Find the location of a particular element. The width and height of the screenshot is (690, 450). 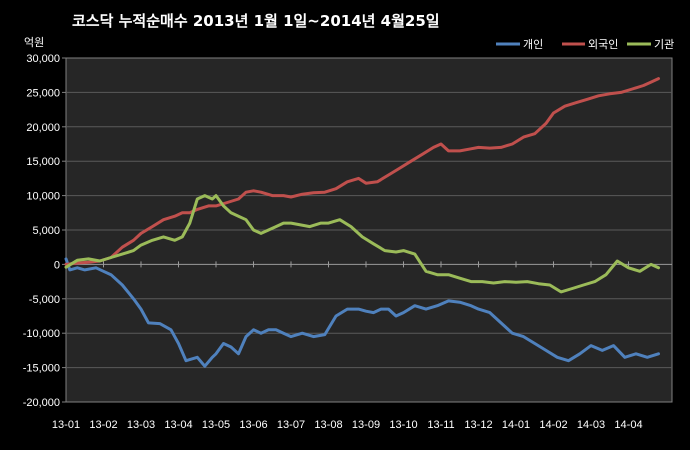

chart-title: 코스닥 누적순매수 2013년 1월 1일~2014년 4월25일 is located at coordinates (256, 21).